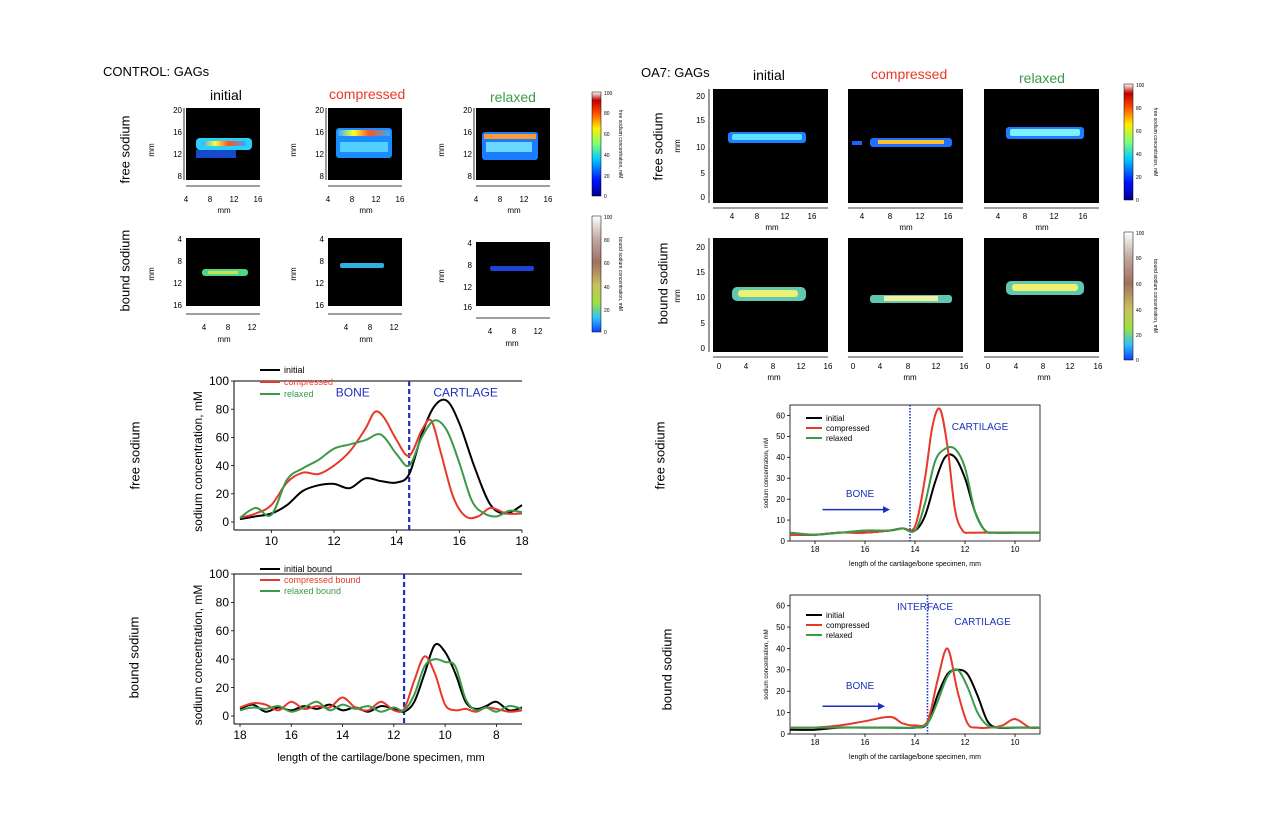 The height and width of the screenshot is (828, 1262). What do you see at coordinates (700, 120) in the screenshot?
I see `svg-text: 15` at bounding box center [700, 120].